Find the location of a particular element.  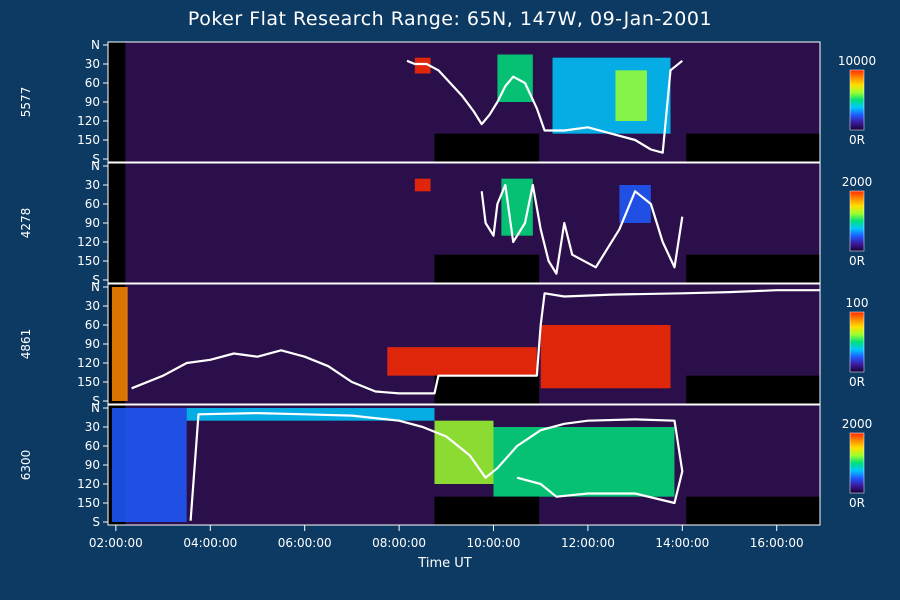

colorbar-max-label: 10000 is located at coordinates (857, 61).